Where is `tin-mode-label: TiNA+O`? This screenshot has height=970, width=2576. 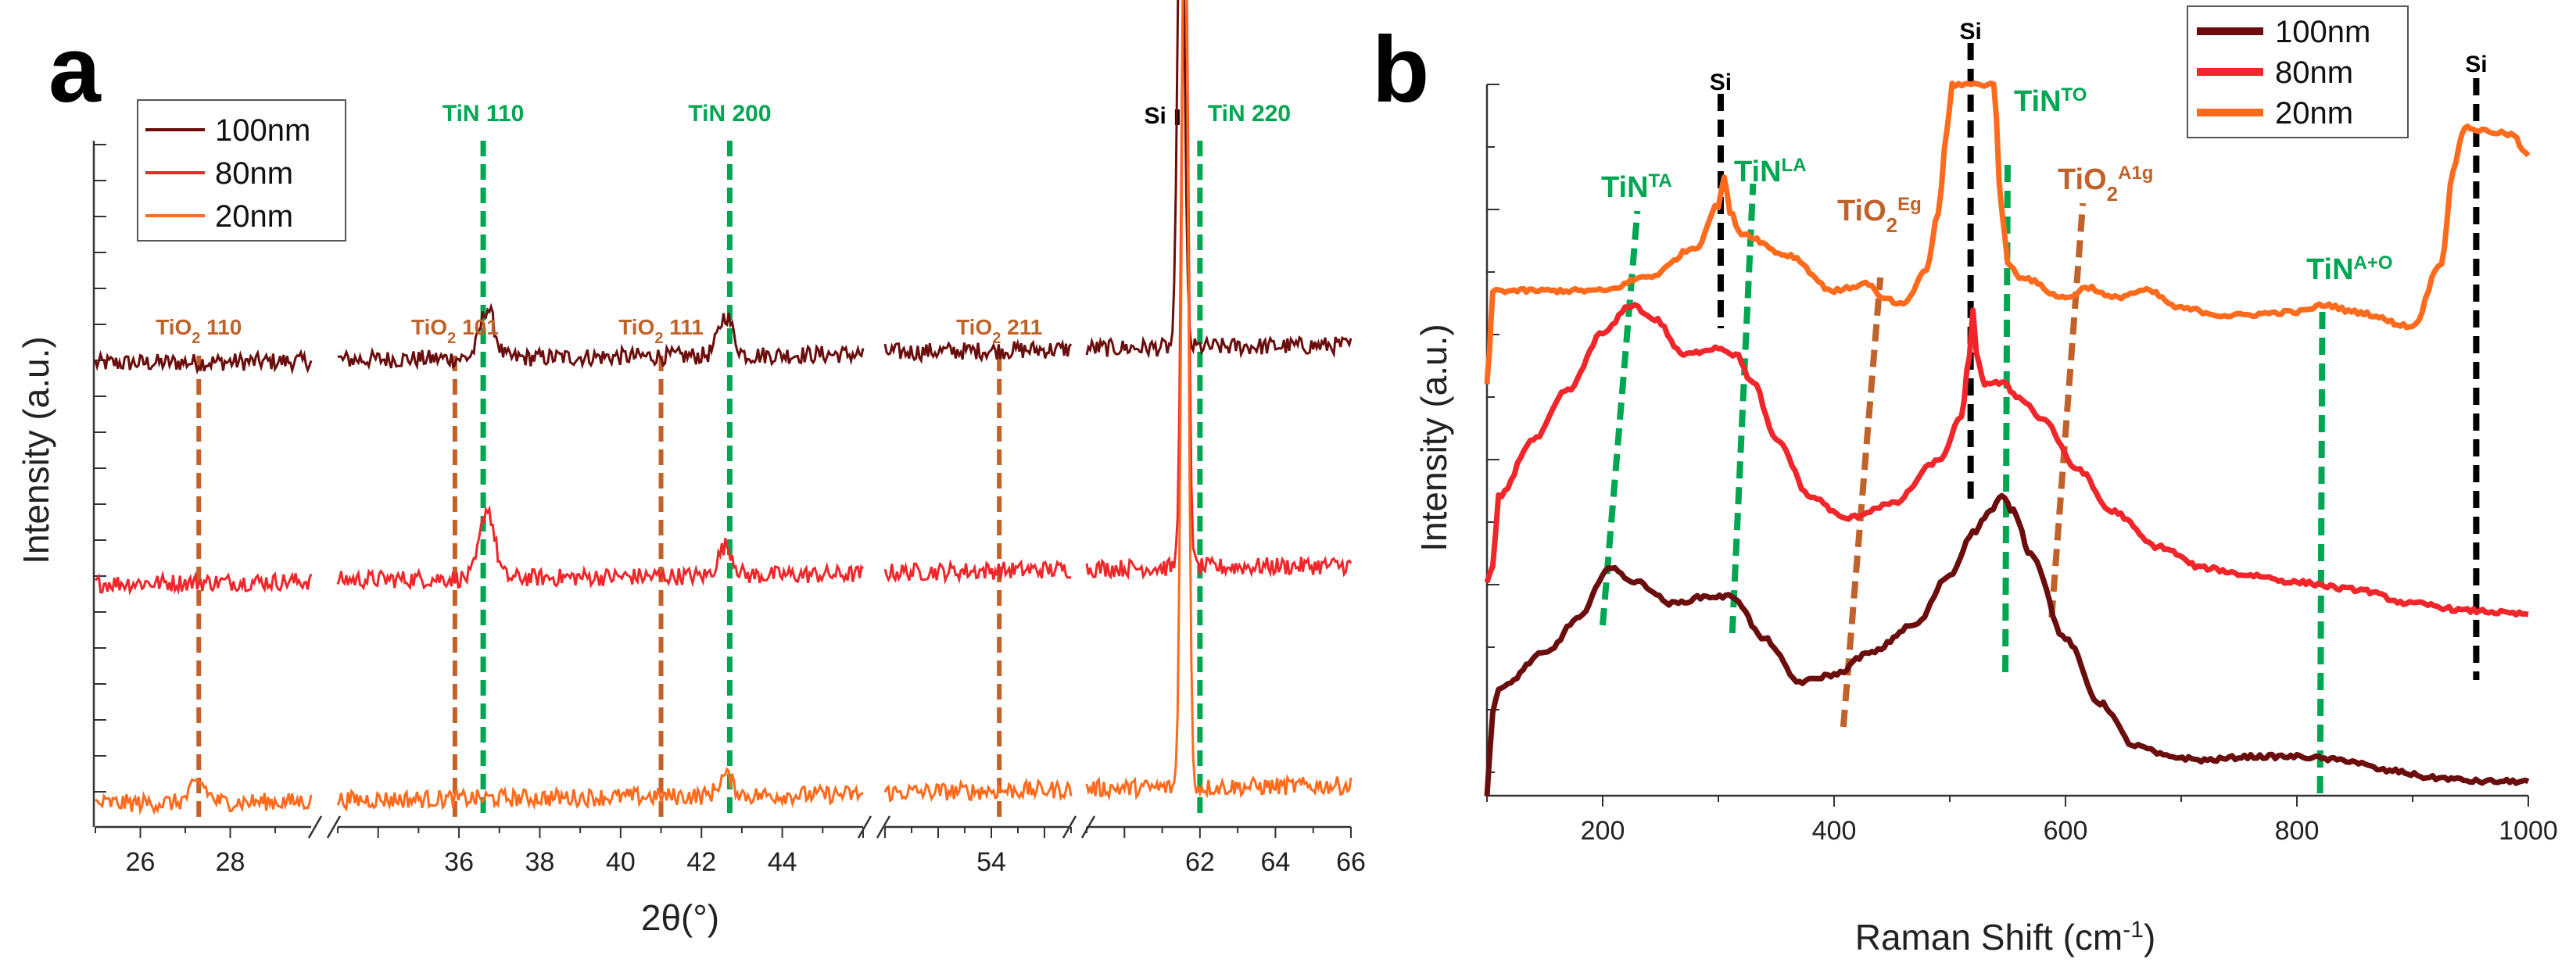 tin-mode-label: TiNA+O is located at coordinates (2349, 269).